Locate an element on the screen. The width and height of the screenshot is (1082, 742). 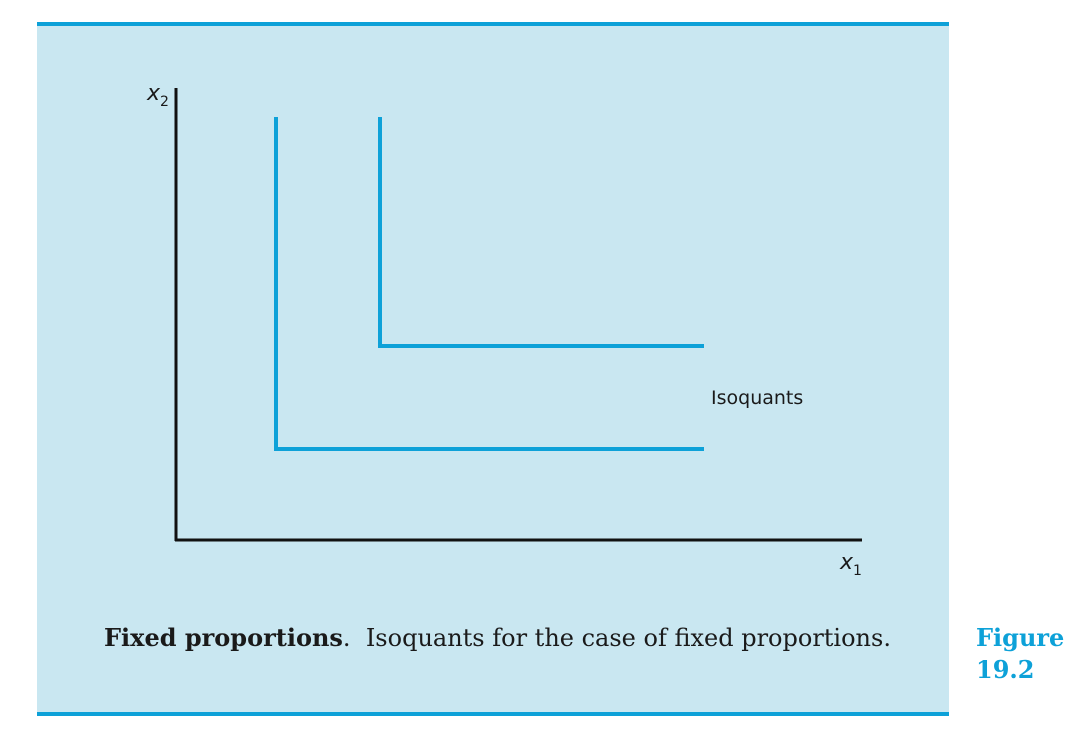
isoquants-label: Isoquants is located at coordinates (757, 398).